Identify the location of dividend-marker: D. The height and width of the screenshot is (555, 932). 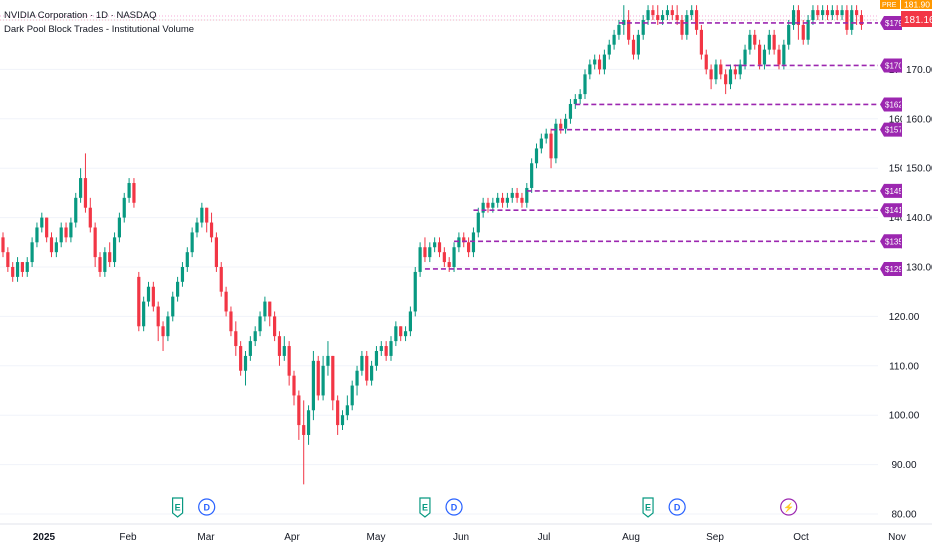
(454, 507).